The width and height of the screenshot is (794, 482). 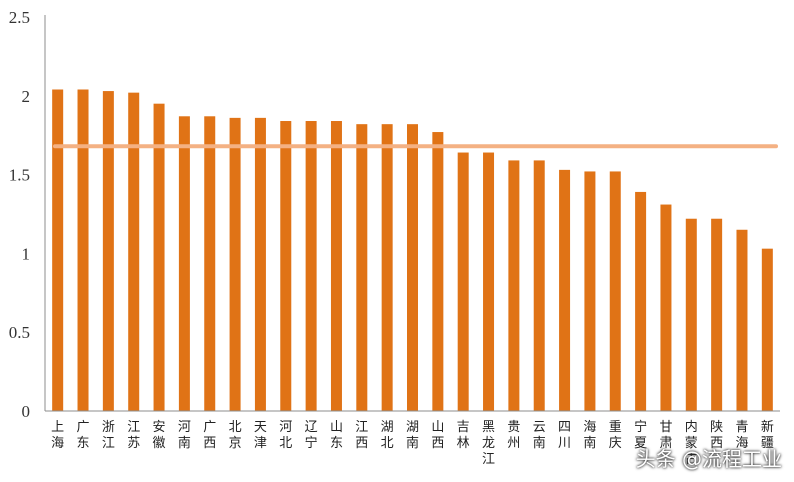 What do you see at coordinates (159, 435) in the screenshot?
I see `x-tick-label: 安徽` at bounding box center [159, 435].